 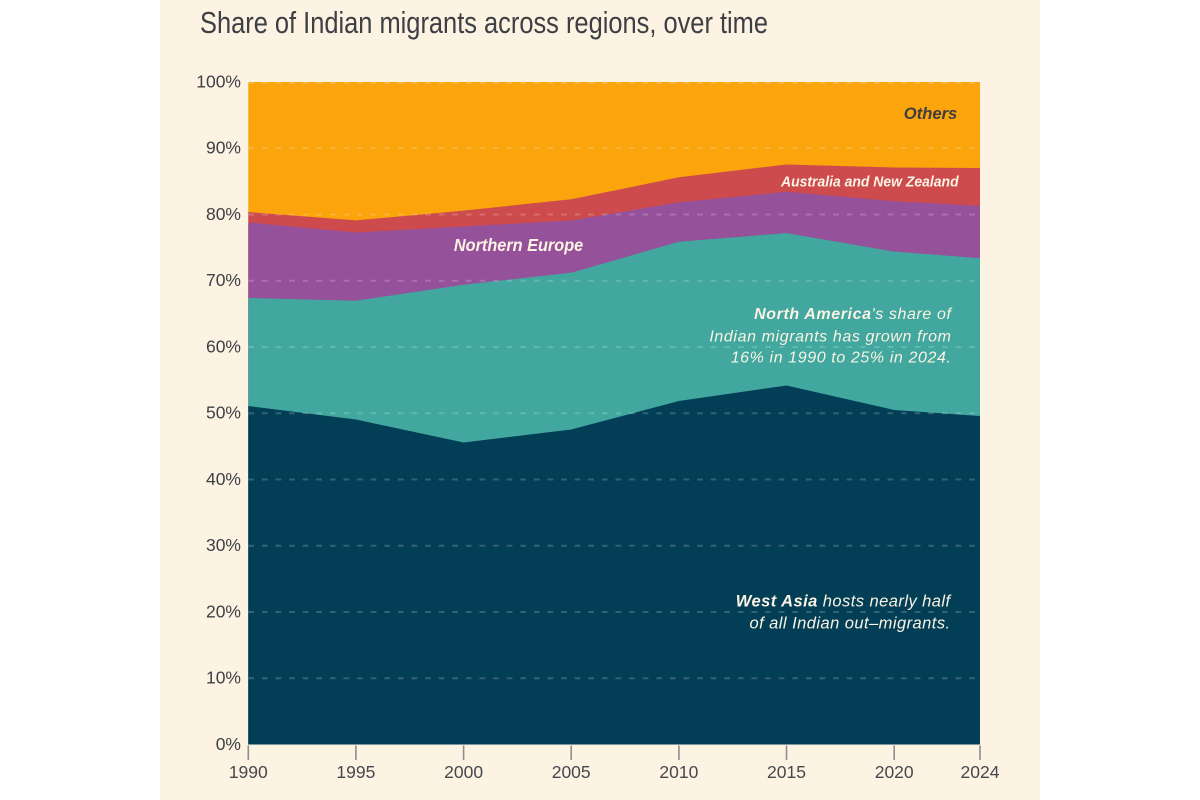 I want to click on svg-text: 50%, so click(x=223, y=413).